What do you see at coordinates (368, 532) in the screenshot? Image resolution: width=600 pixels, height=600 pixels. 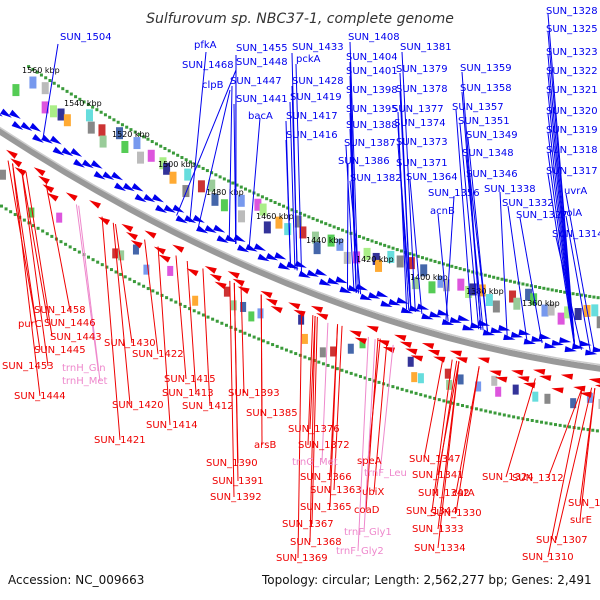 I see `rna-label-trnf-gly1: trnF_Gly1` at bounding box center [368, 532].